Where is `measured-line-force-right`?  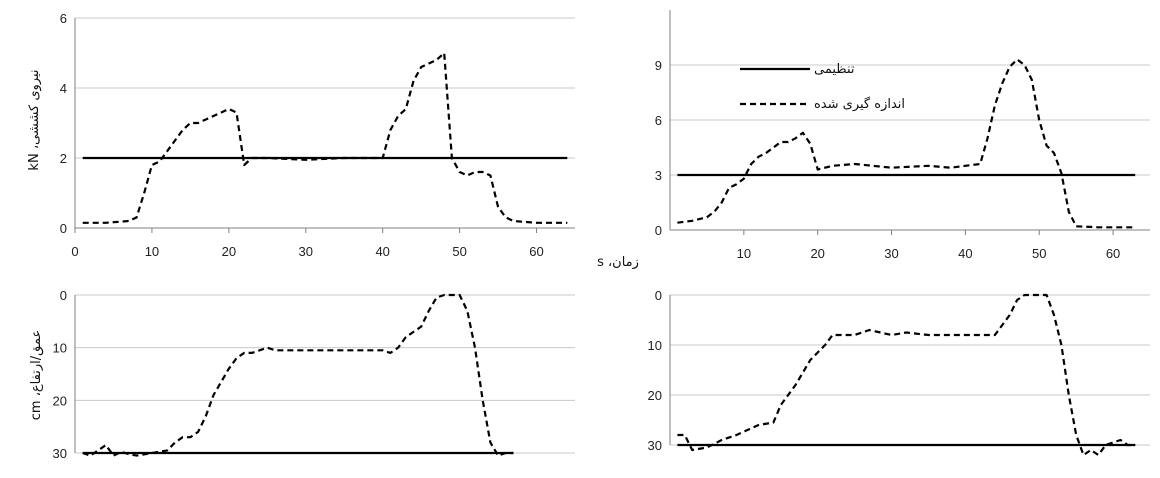
measured-line-force-right is located at coordinates (906, 143).